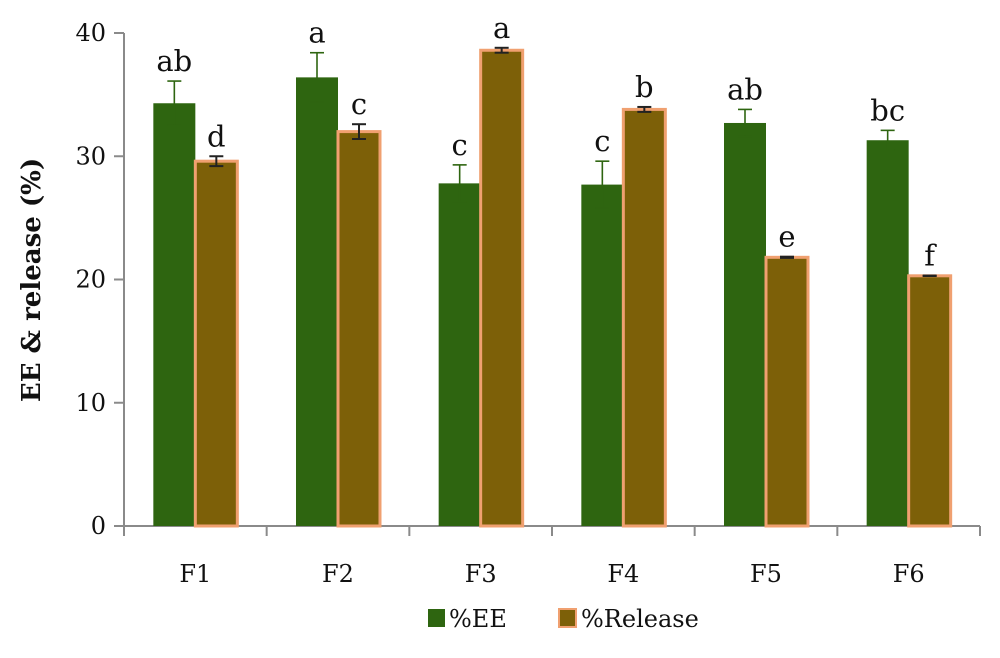 The width and height of the screenshot is (1000, 658). What do you see at coordinates (887, 110) in the screenshot?
I see `significance-label: bc` at bounding box center [887, 110].